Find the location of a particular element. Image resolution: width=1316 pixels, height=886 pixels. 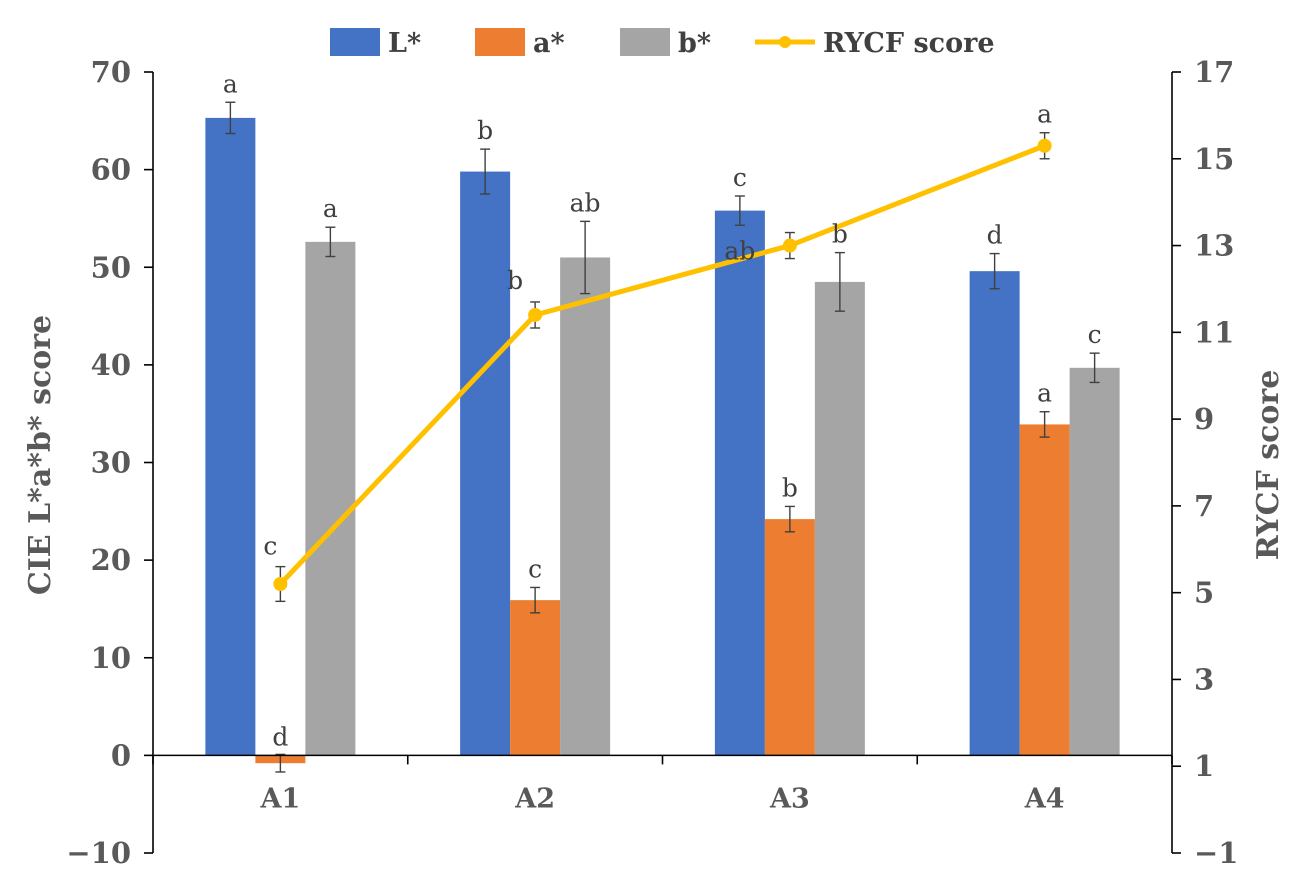

y-right-tick-label: 7 is located at coordinates (1204, 506).